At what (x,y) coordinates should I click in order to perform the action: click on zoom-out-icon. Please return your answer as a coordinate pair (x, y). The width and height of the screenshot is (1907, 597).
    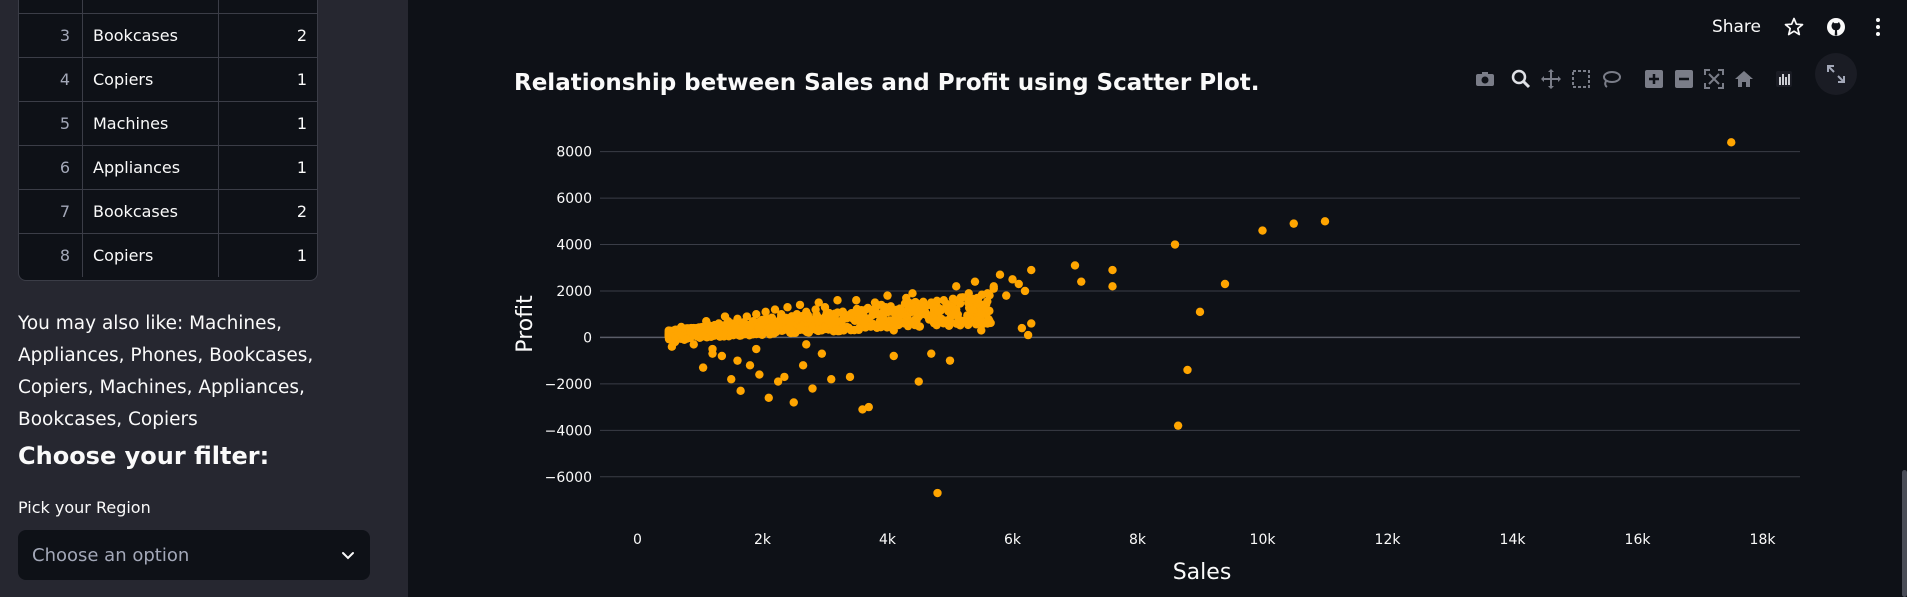
    Looking at the image, I should click on (1684, 79).